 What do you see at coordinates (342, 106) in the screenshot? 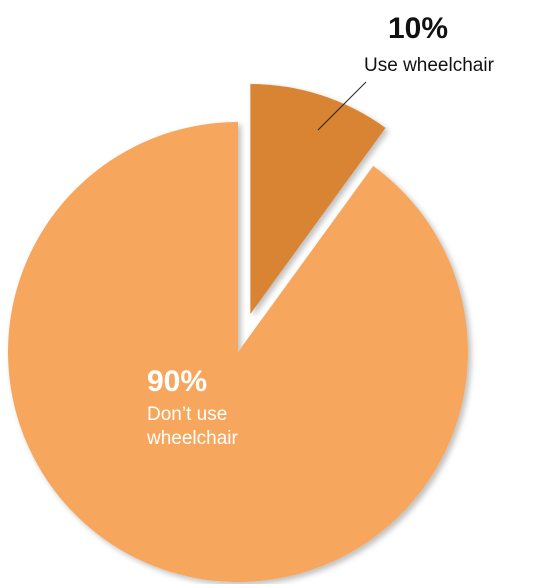
I see `leader-line` at bounding box center [342, 106].